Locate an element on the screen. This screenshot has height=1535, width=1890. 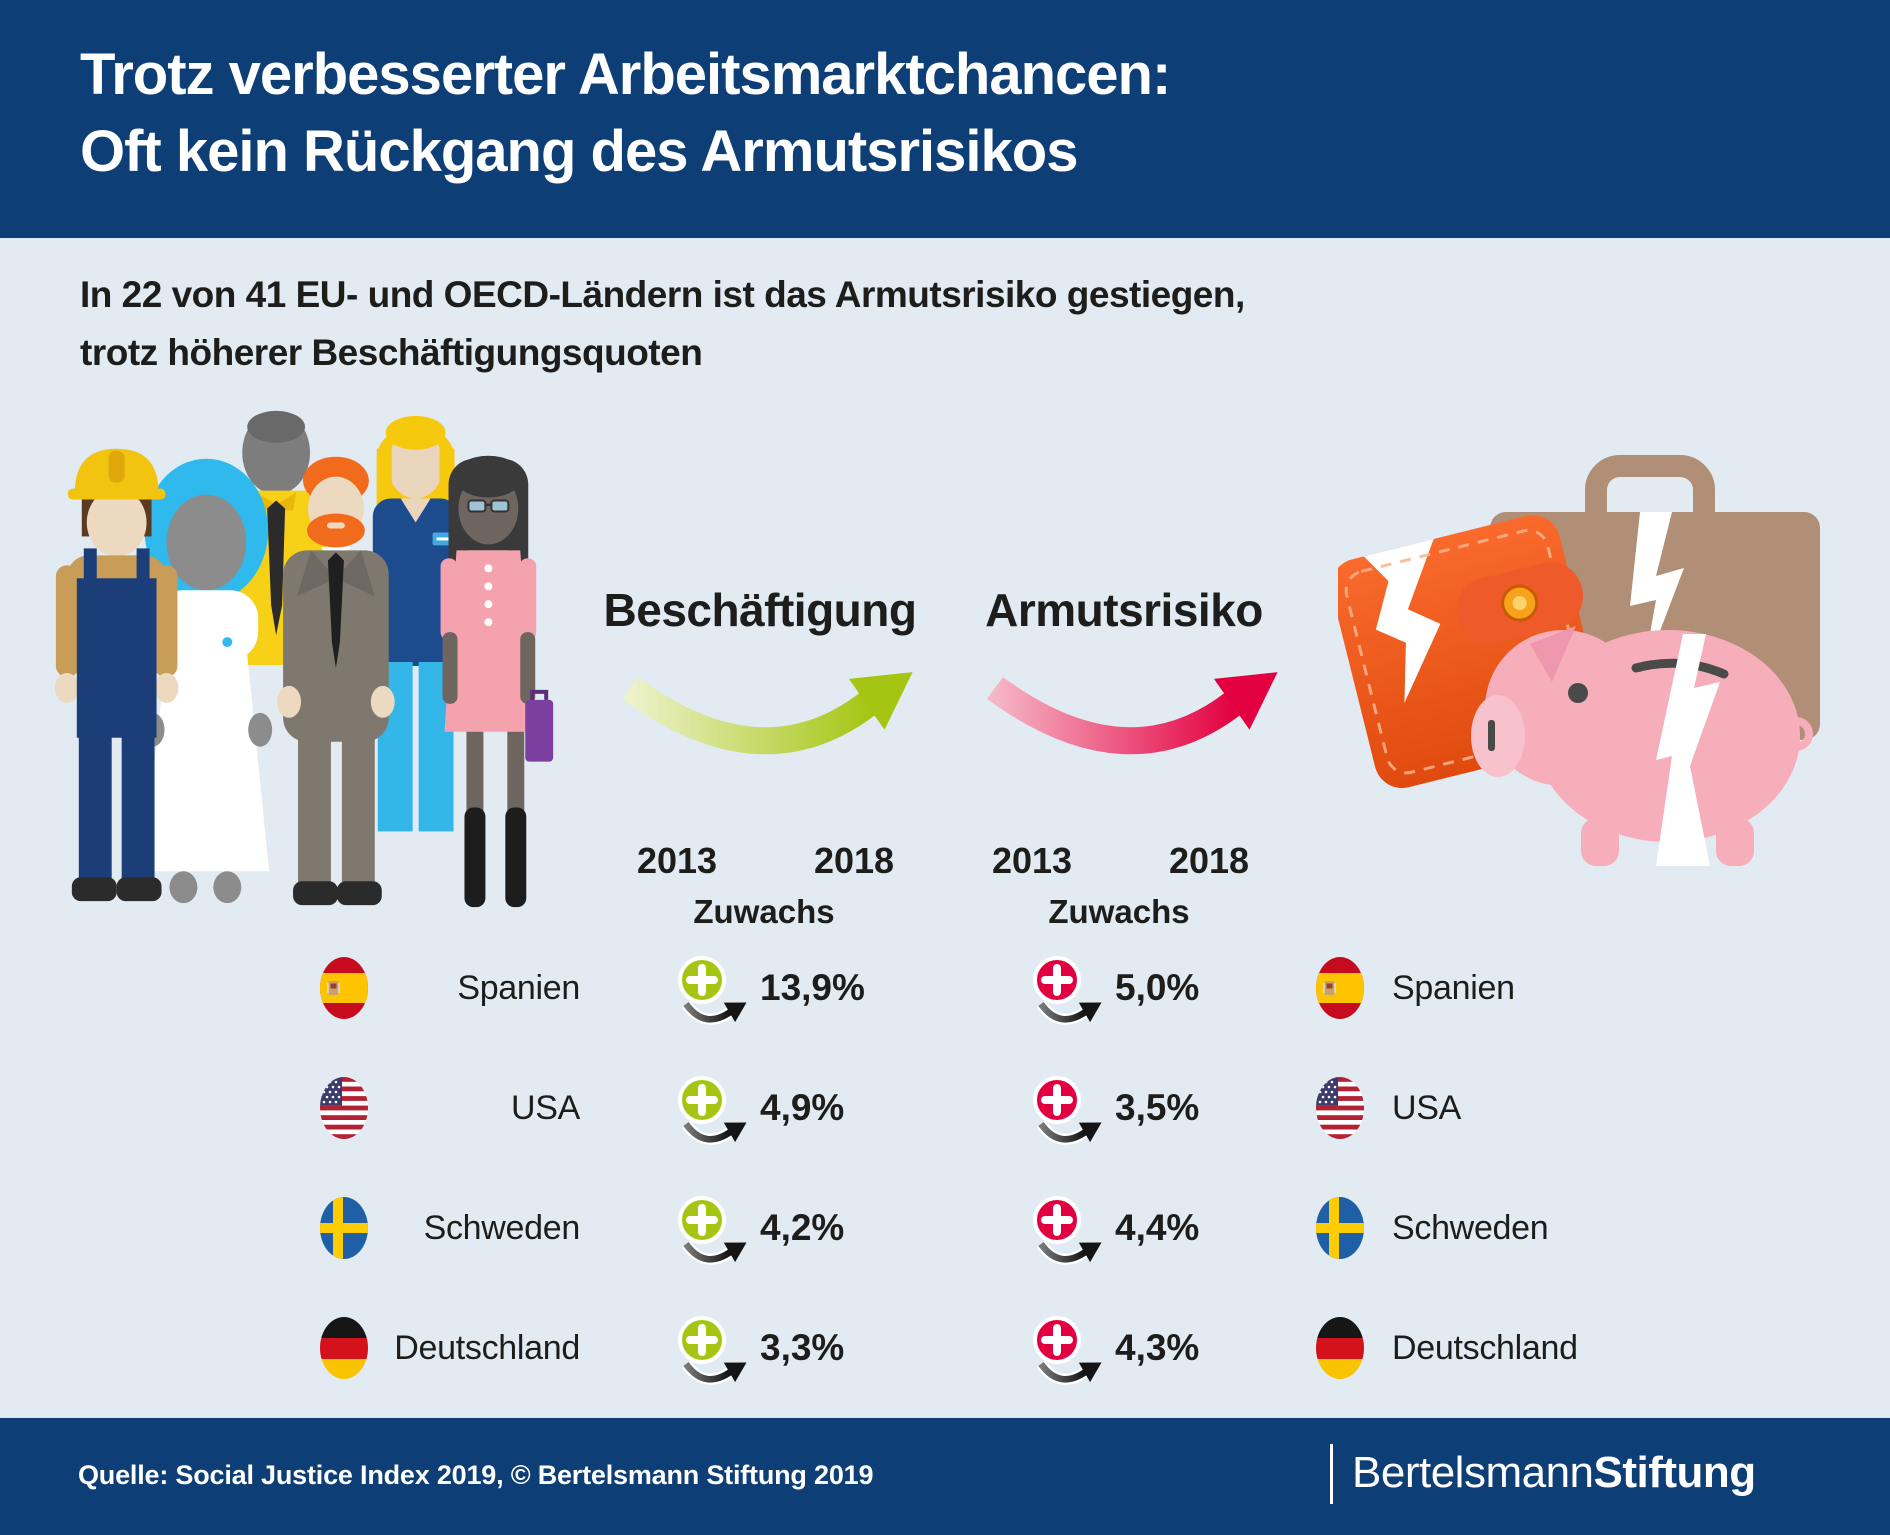
table-row-usa: USA 4,9% 3,5% USA is located at coordinates (945, 1108).